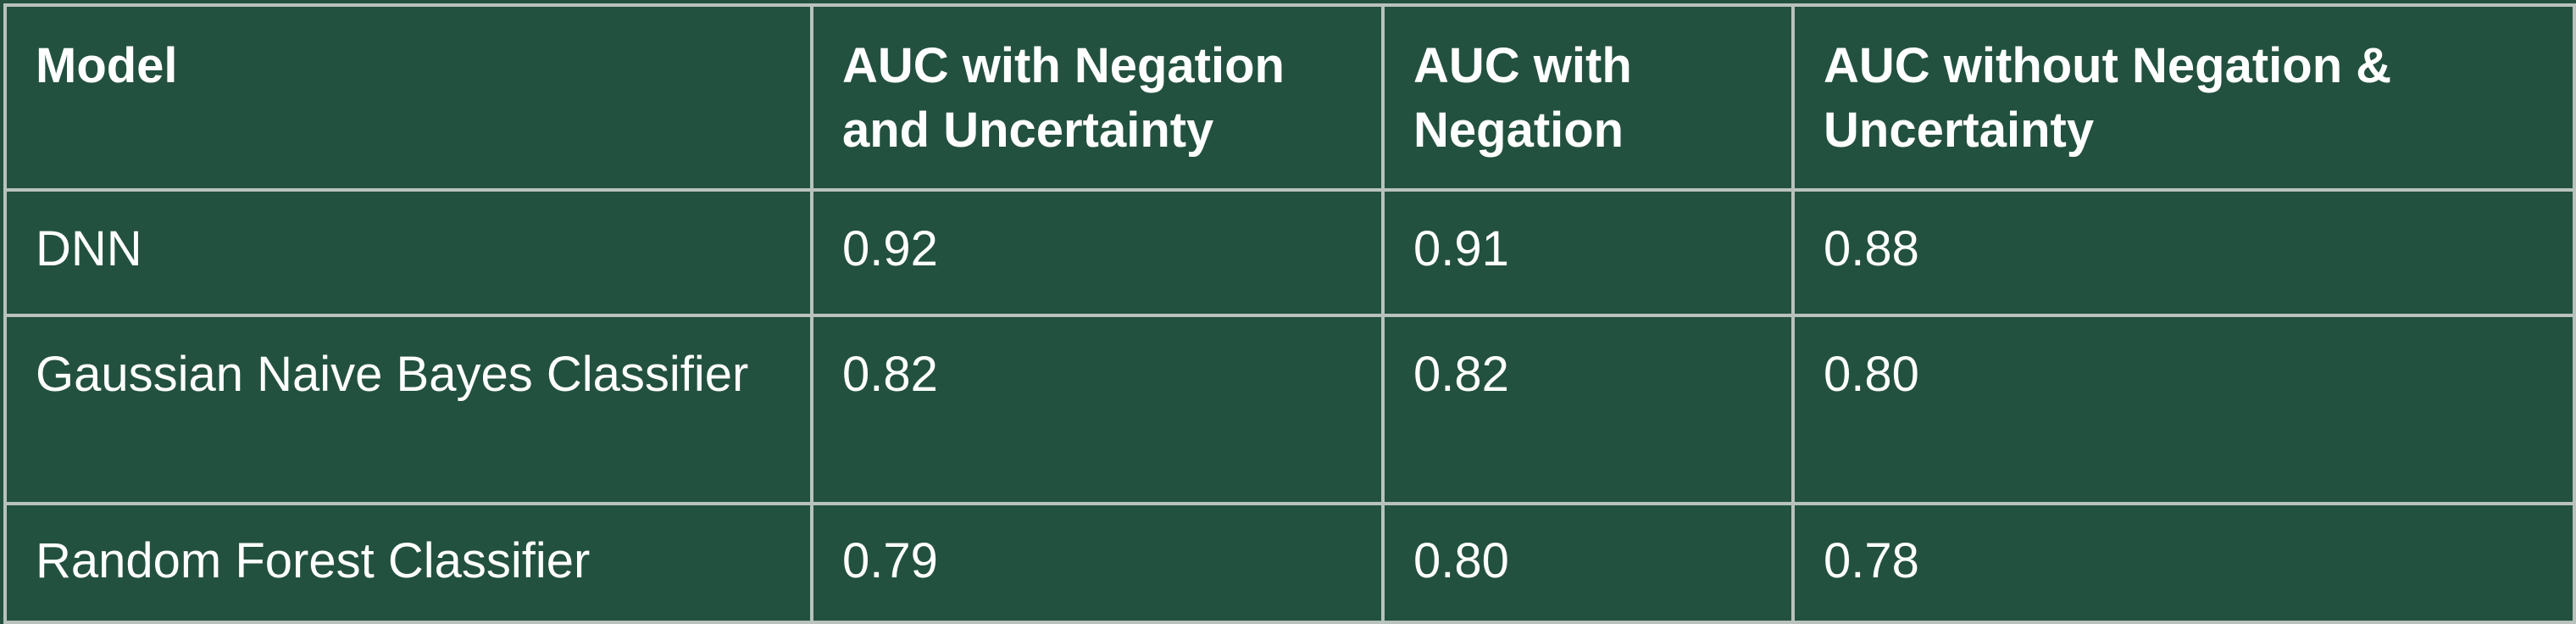  What do you see at coordinates (1588, 409) in the screenshot?
I see `auc-negation-cell: 0.82` at bounding box center [1588, 409].